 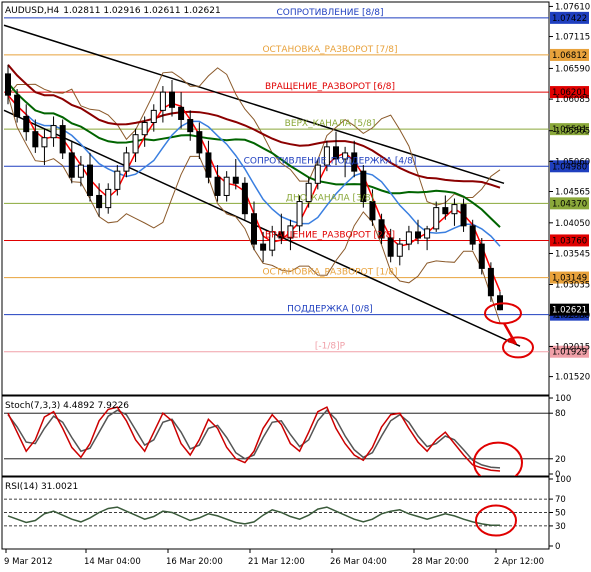 What do you see at coordinates (518, 347) in the screenshot?
I see `highlight-circle-target` at bounding box center [518, 347].